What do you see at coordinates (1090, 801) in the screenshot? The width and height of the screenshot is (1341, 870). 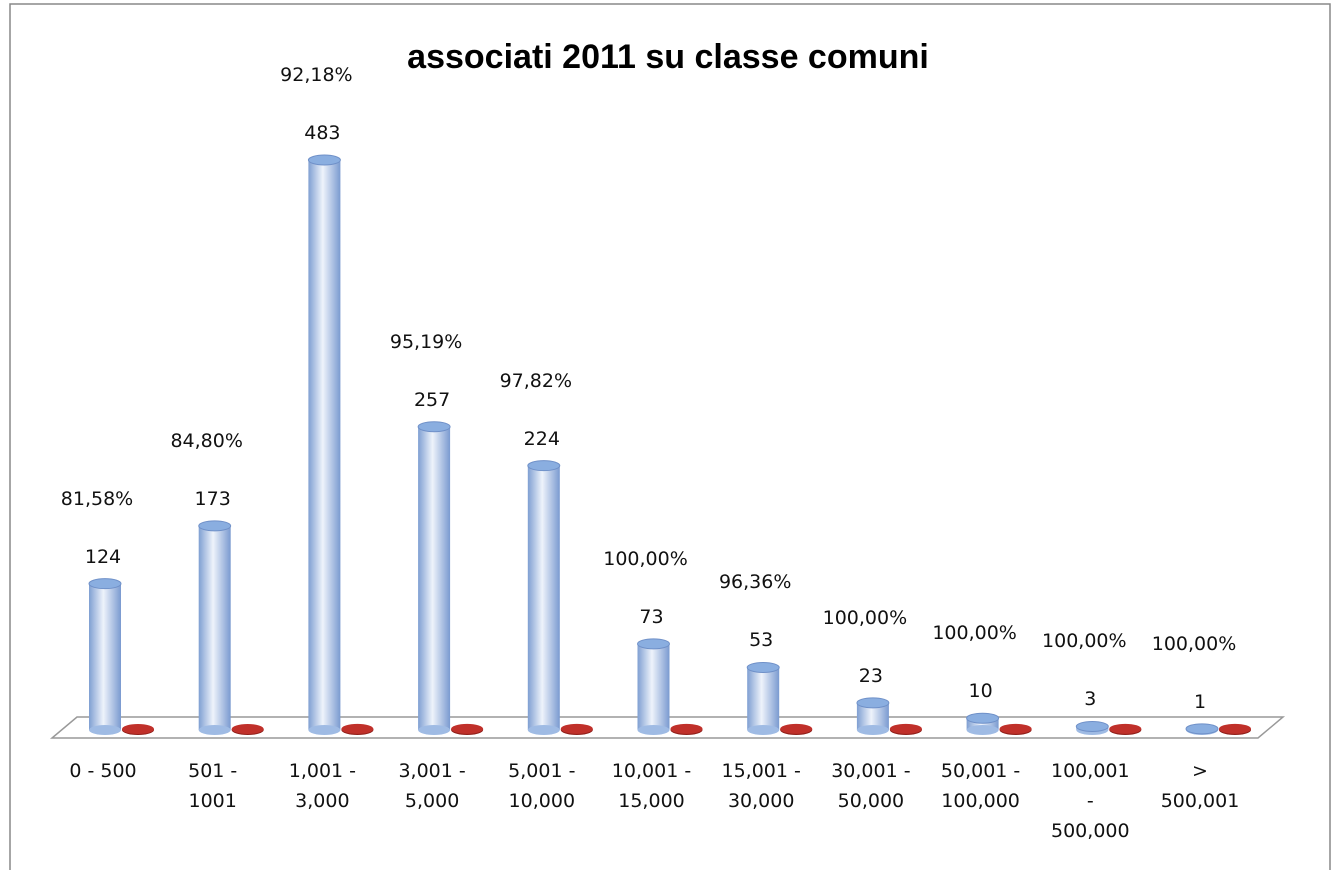 I see `x-tick-label: 100,001 - 500,000` at bounding box center [1090, 801].